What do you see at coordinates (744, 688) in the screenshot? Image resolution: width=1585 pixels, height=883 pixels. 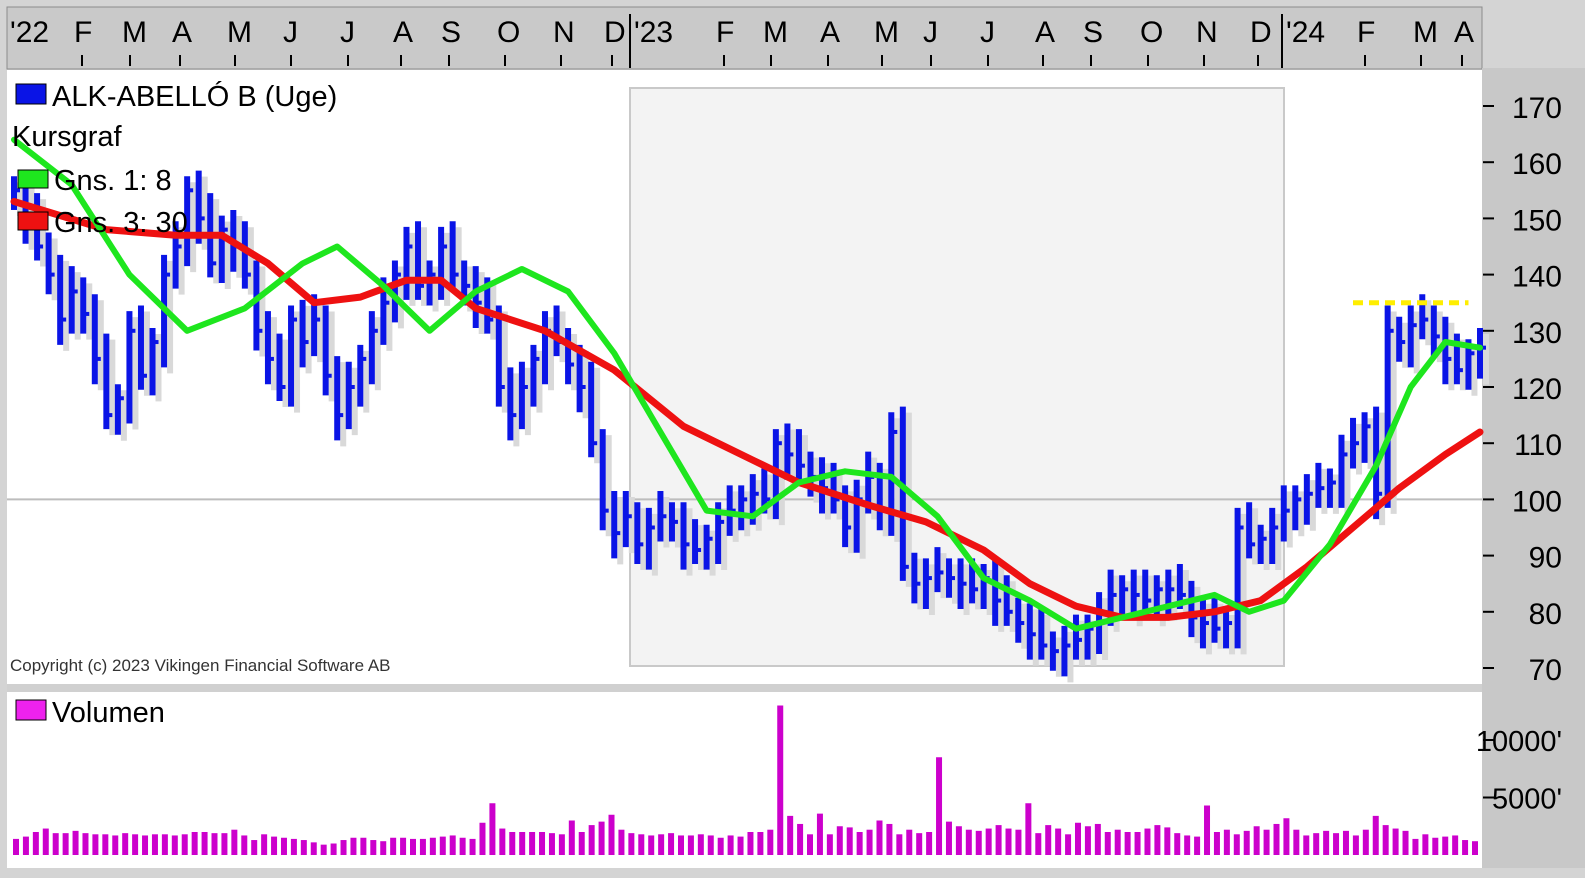 I see `panel-separator` at bounding box center [744, 688].